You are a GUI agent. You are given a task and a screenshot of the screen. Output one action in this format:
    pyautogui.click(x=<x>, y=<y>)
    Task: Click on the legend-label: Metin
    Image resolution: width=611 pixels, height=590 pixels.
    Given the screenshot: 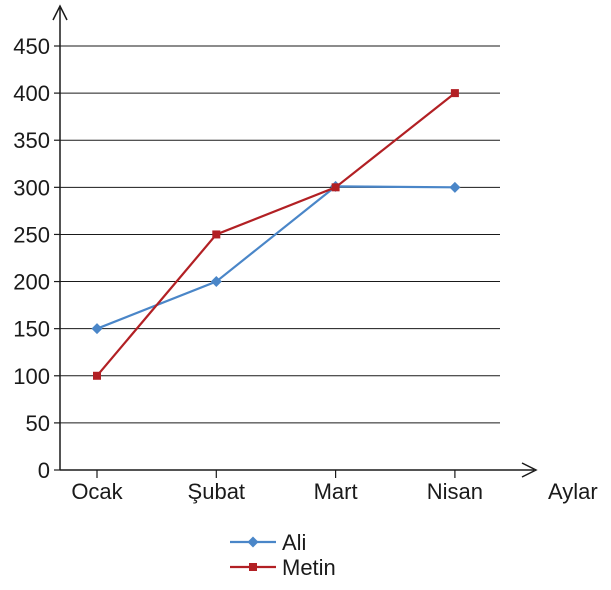 What is the action you would take?
    pyautogui.click(x=309, y=567)
    